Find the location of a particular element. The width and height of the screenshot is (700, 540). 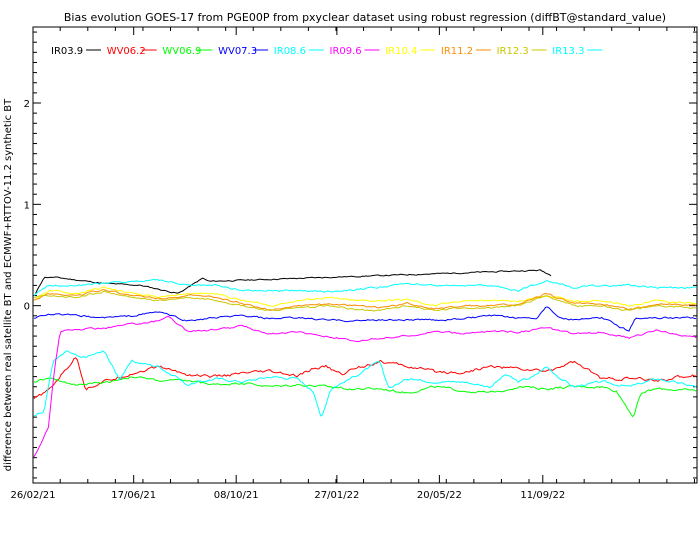

y-tick-label: 0 is located at coordinates (27, 307).